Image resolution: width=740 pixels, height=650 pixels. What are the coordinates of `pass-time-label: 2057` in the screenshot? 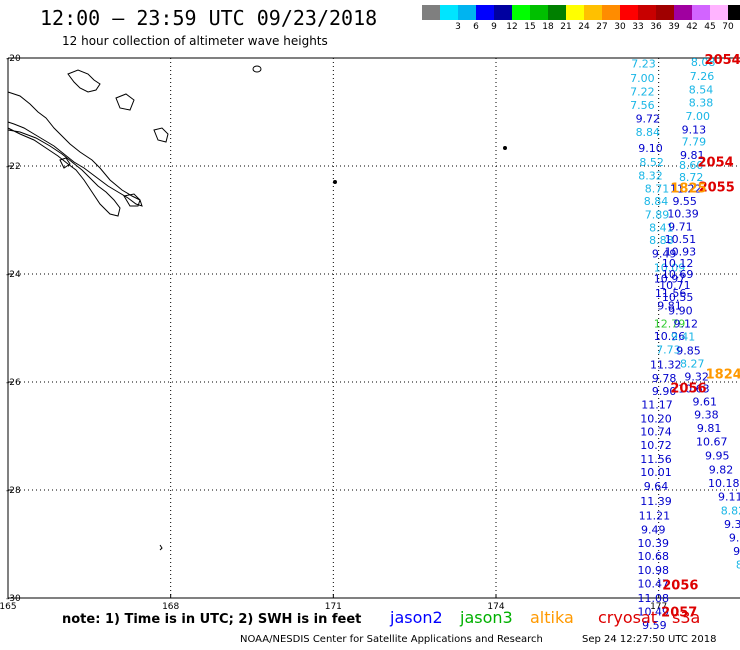 It's located at (679, 613).